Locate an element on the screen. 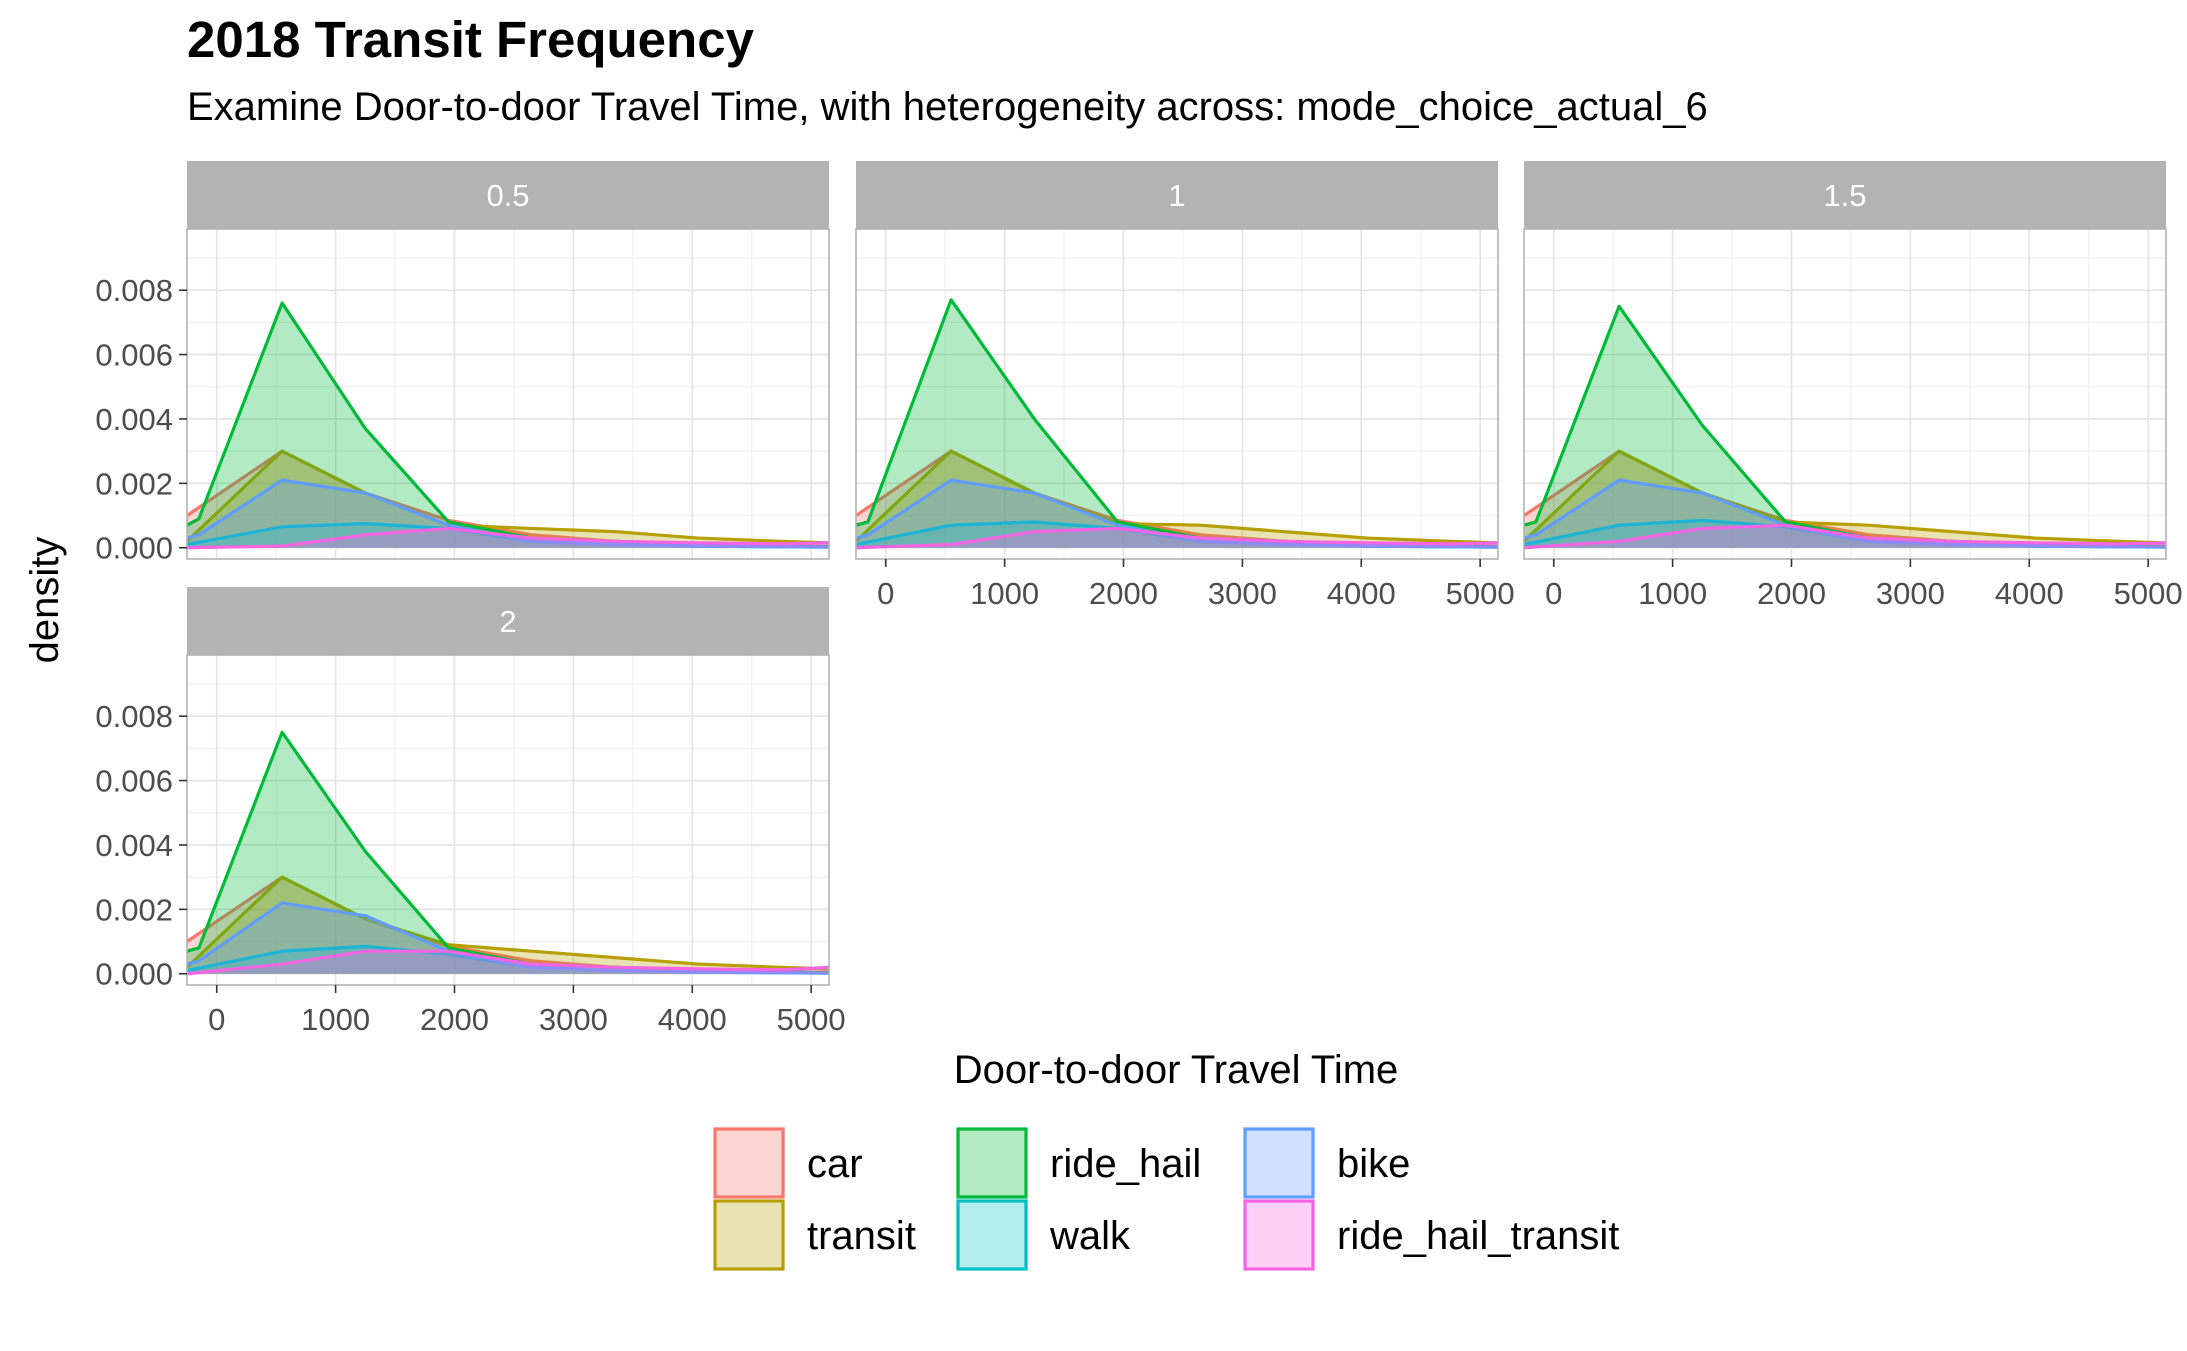 This screenshot has width=2187, height=1351. legend-key-transit is located at coordinates (749, 1235).